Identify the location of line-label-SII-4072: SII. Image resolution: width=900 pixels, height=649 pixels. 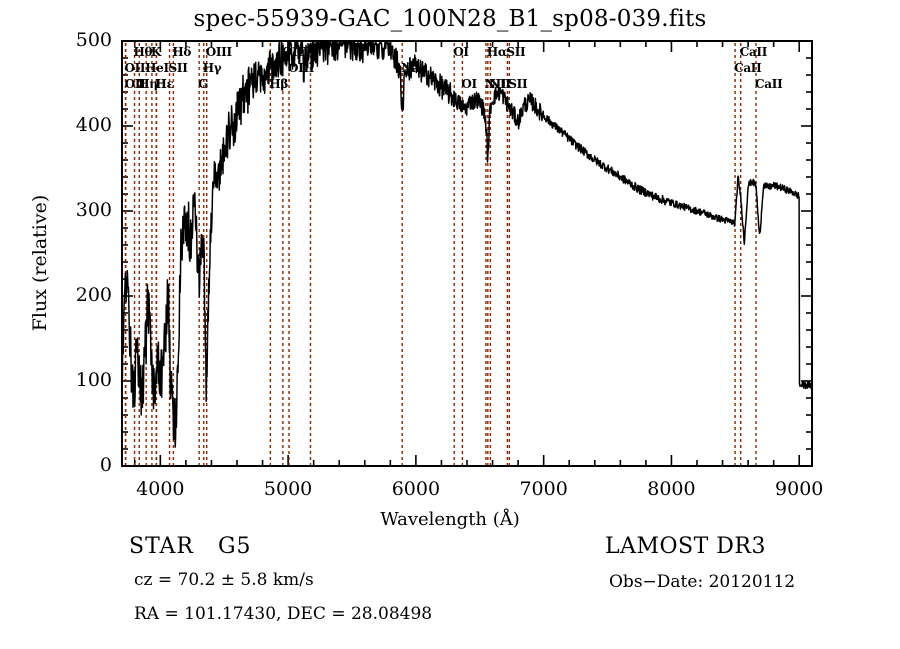
(178, 68).